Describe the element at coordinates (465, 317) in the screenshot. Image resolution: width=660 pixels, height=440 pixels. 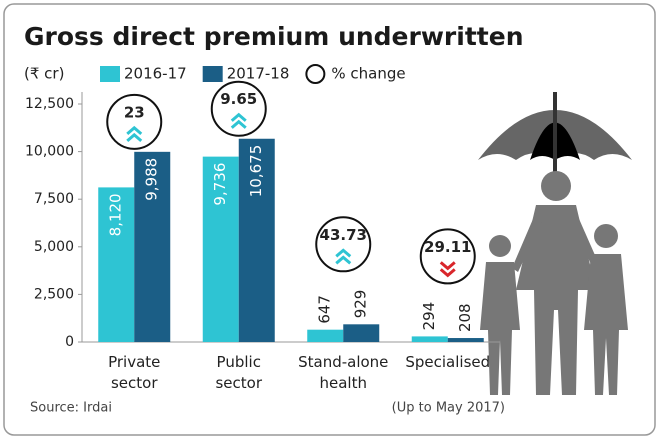
I see `value-label: 208` at that location.